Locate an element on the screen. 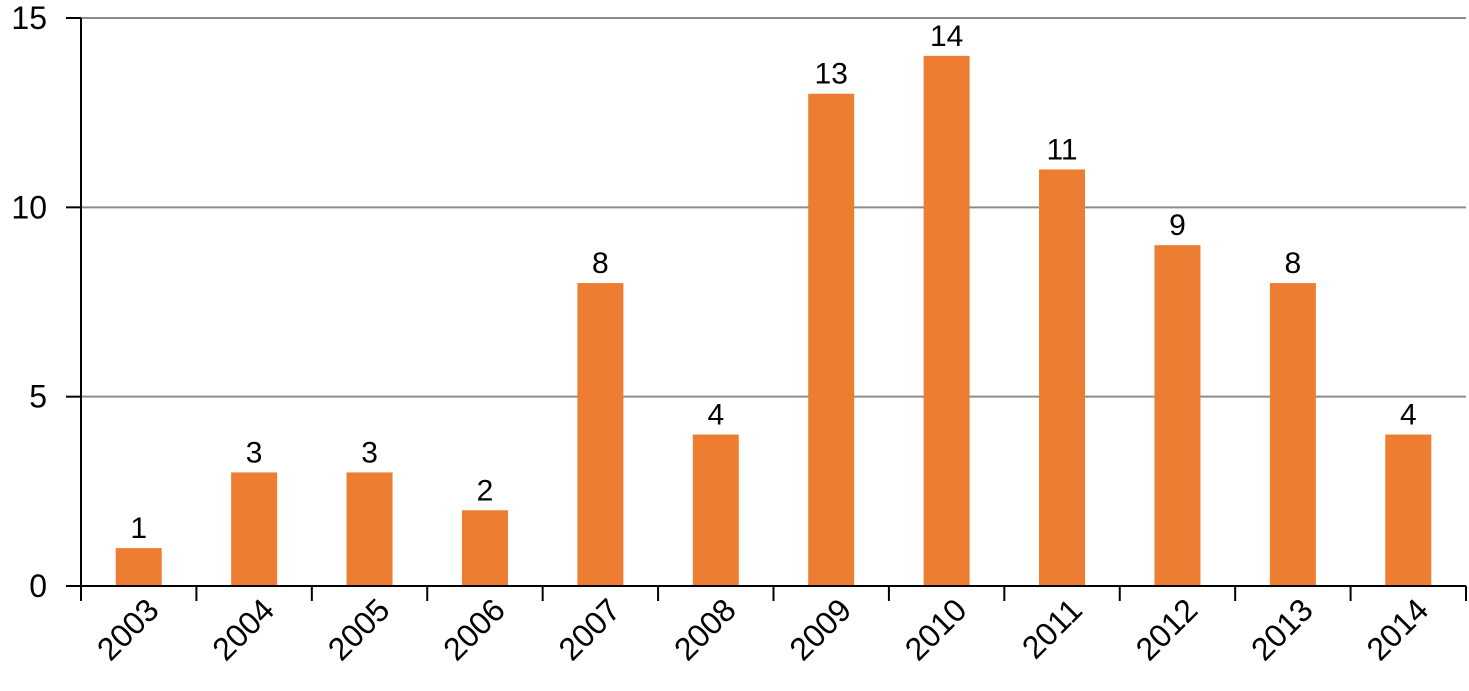 This screenshot has width=1469, height=691. y-tick-label: 15 is located at coordinates (29, 18).